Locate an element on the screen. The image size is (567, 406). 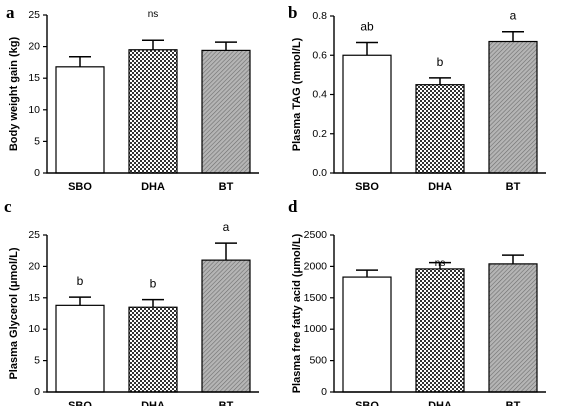
y-tick-label: 2000 is located at coordinates (316, 266).